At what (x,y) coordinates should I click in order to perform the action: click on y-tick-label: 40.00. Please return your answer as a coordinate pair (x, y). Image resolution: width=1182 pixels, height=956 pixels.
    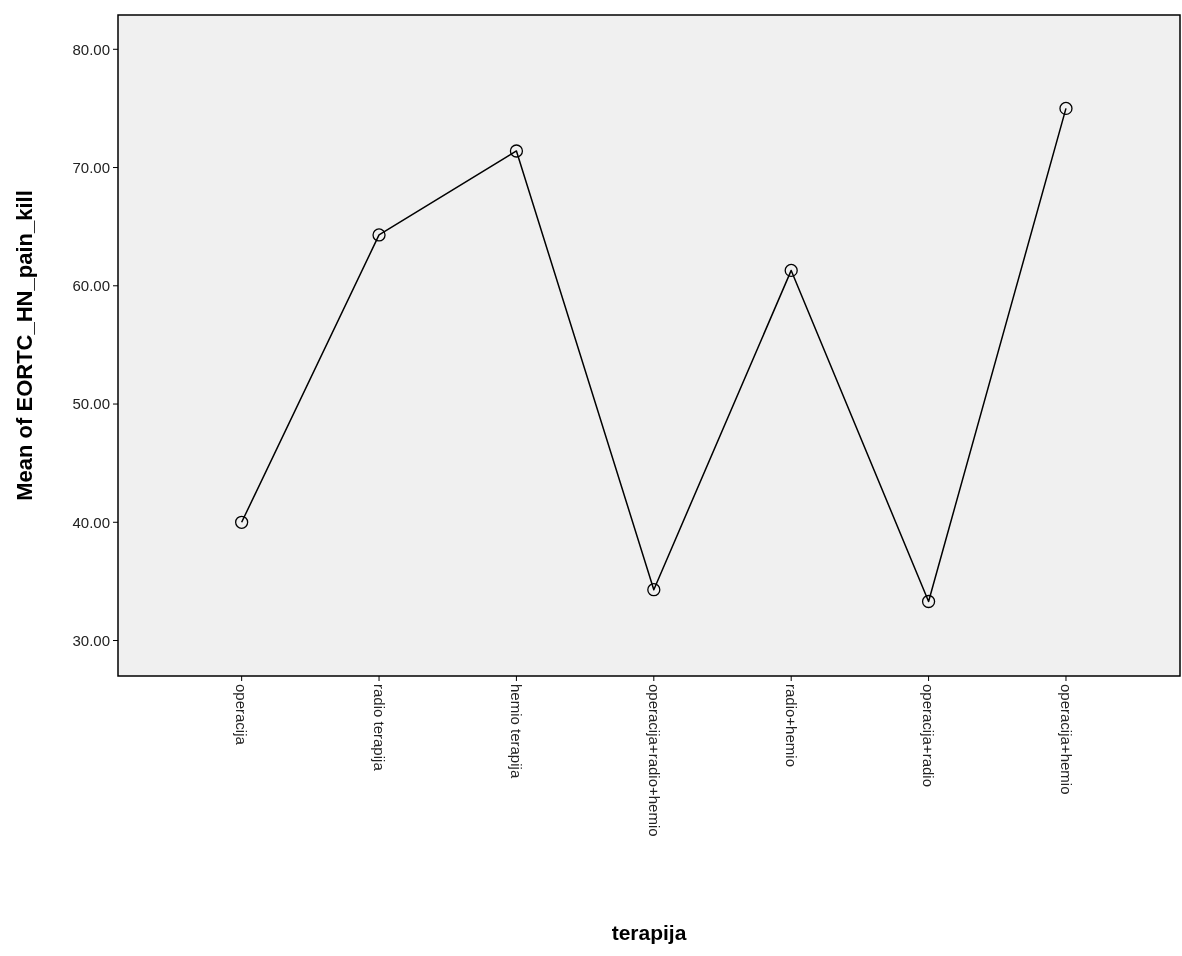
    Looking at the image, I should click on (91, 522).